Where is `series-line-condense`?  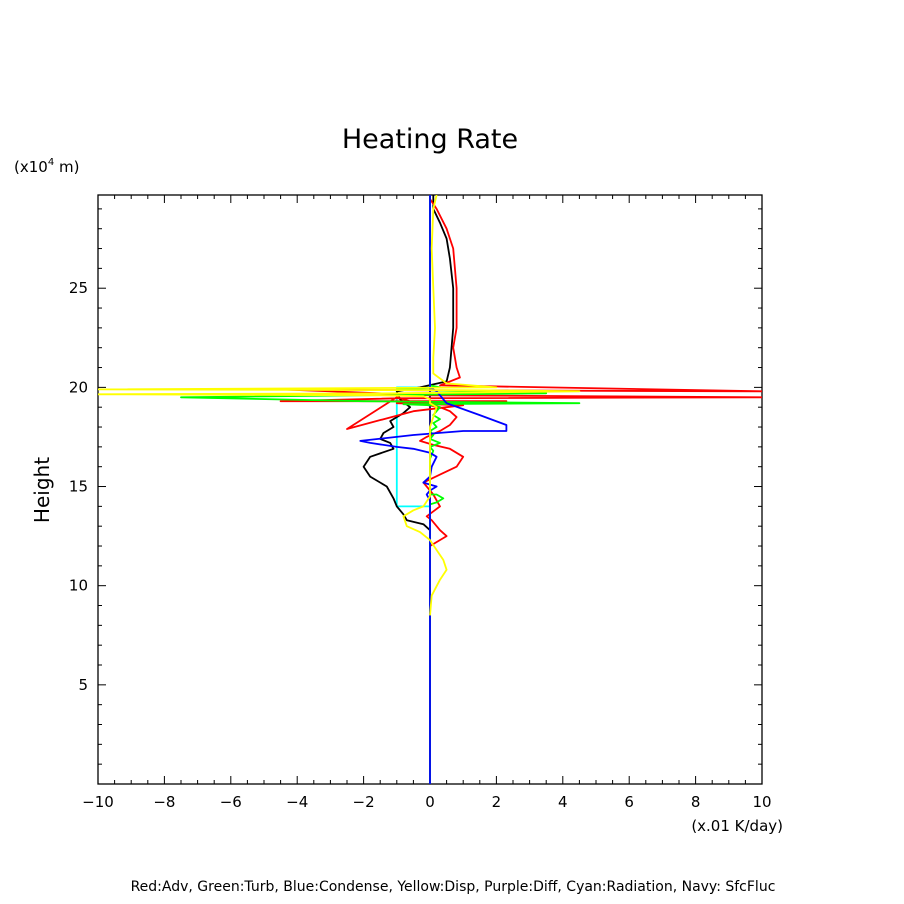
series-line-condense is located at coordinates (433, 489).